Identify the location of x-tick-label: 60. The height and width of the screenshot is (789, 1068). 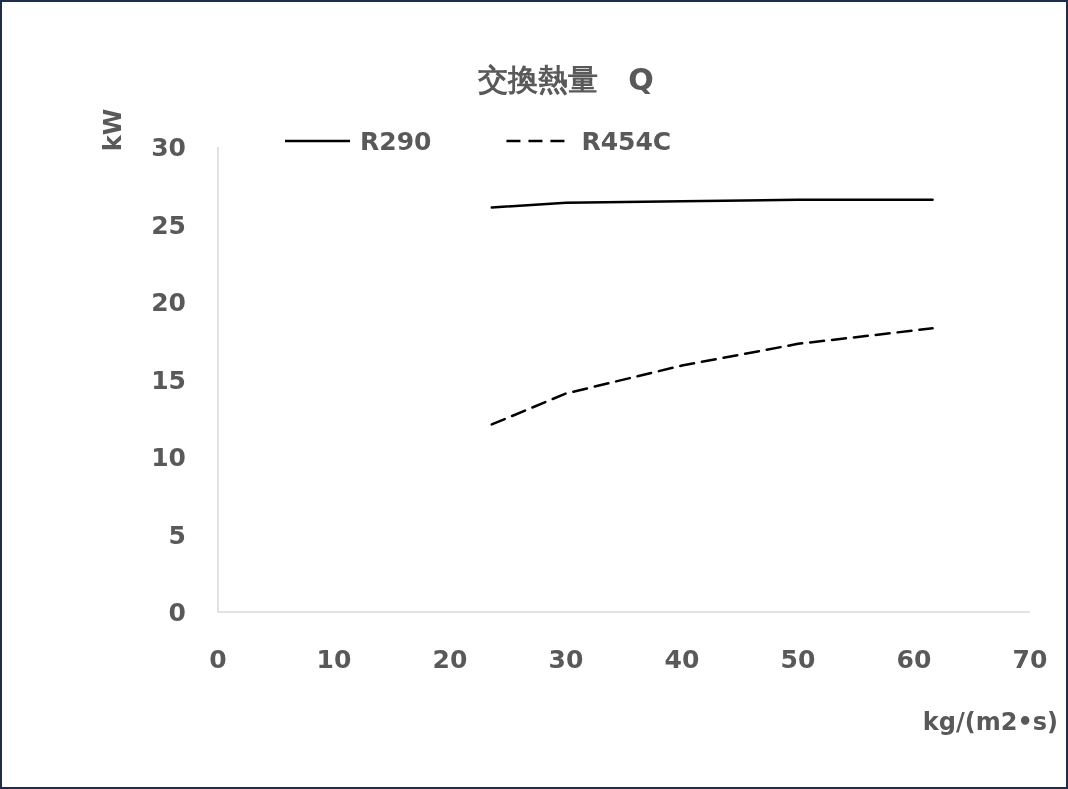
(914, 659).